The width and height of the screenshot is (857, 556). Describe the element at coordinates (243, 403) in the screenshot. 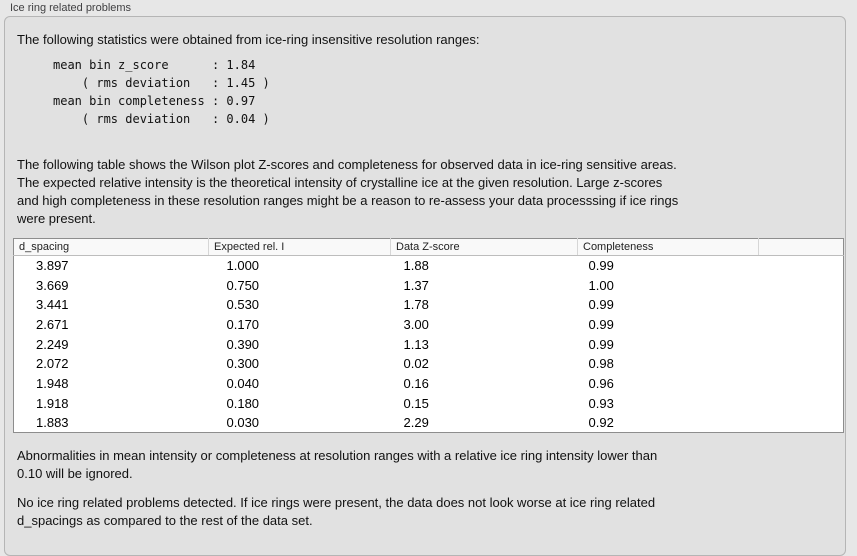

I see `table-cell: 0.180` at that location.